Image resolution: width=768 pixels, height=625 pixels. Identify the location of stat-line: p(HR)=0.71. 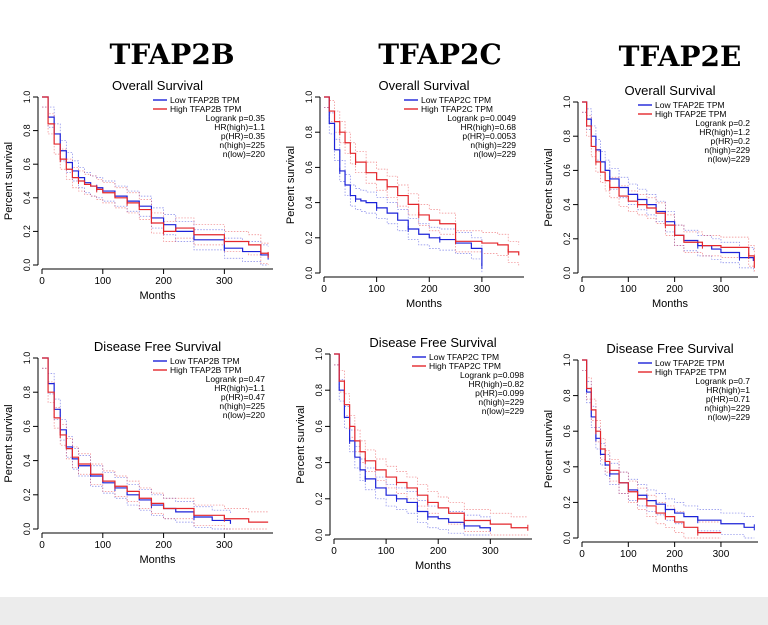
(728, 399).